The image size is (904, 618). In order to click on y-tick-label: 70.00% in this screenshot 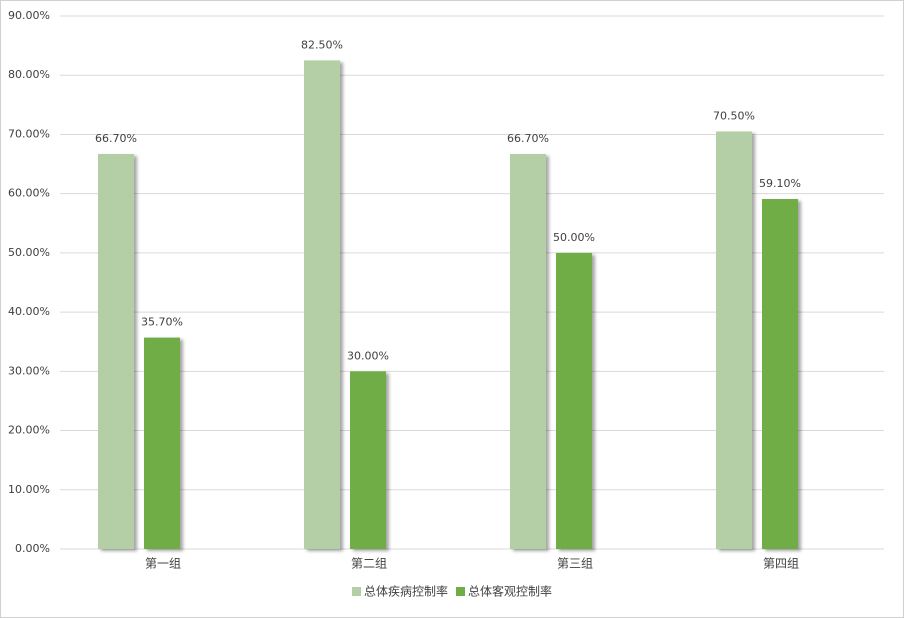, I will do `click(29, 133)`.